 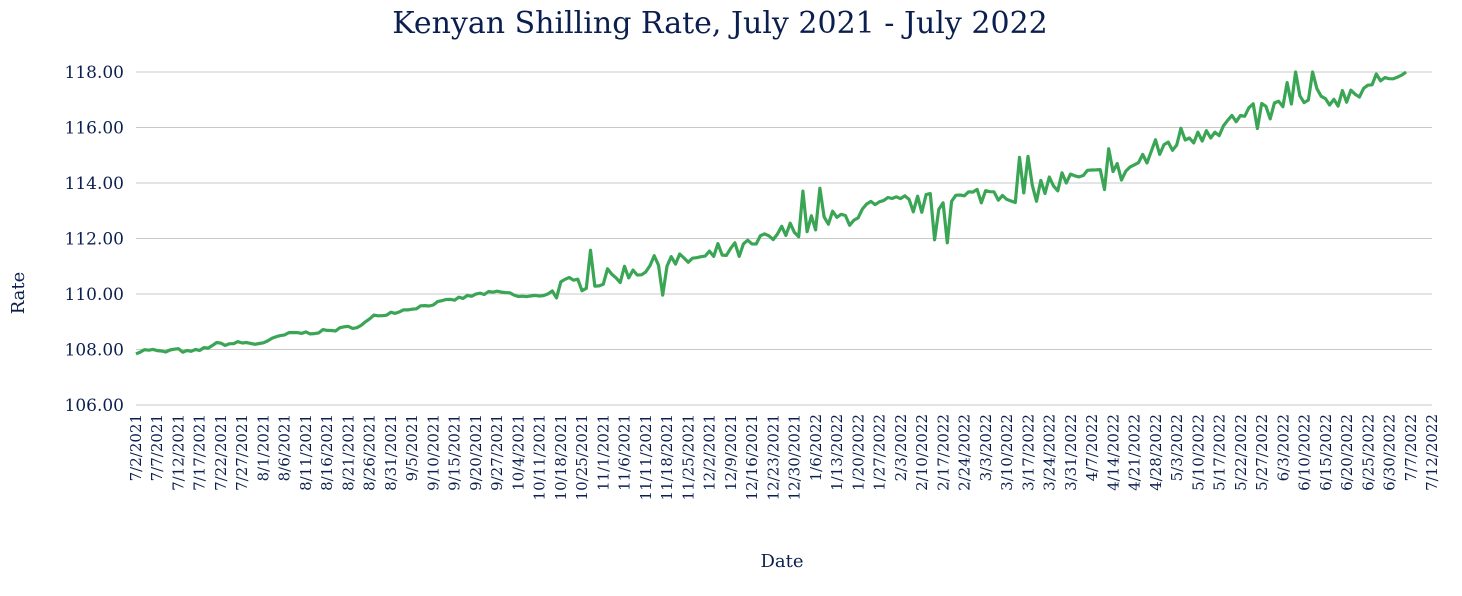 I want to click on x-tick-label: 9/20/2021, so click(x=476, y=452).